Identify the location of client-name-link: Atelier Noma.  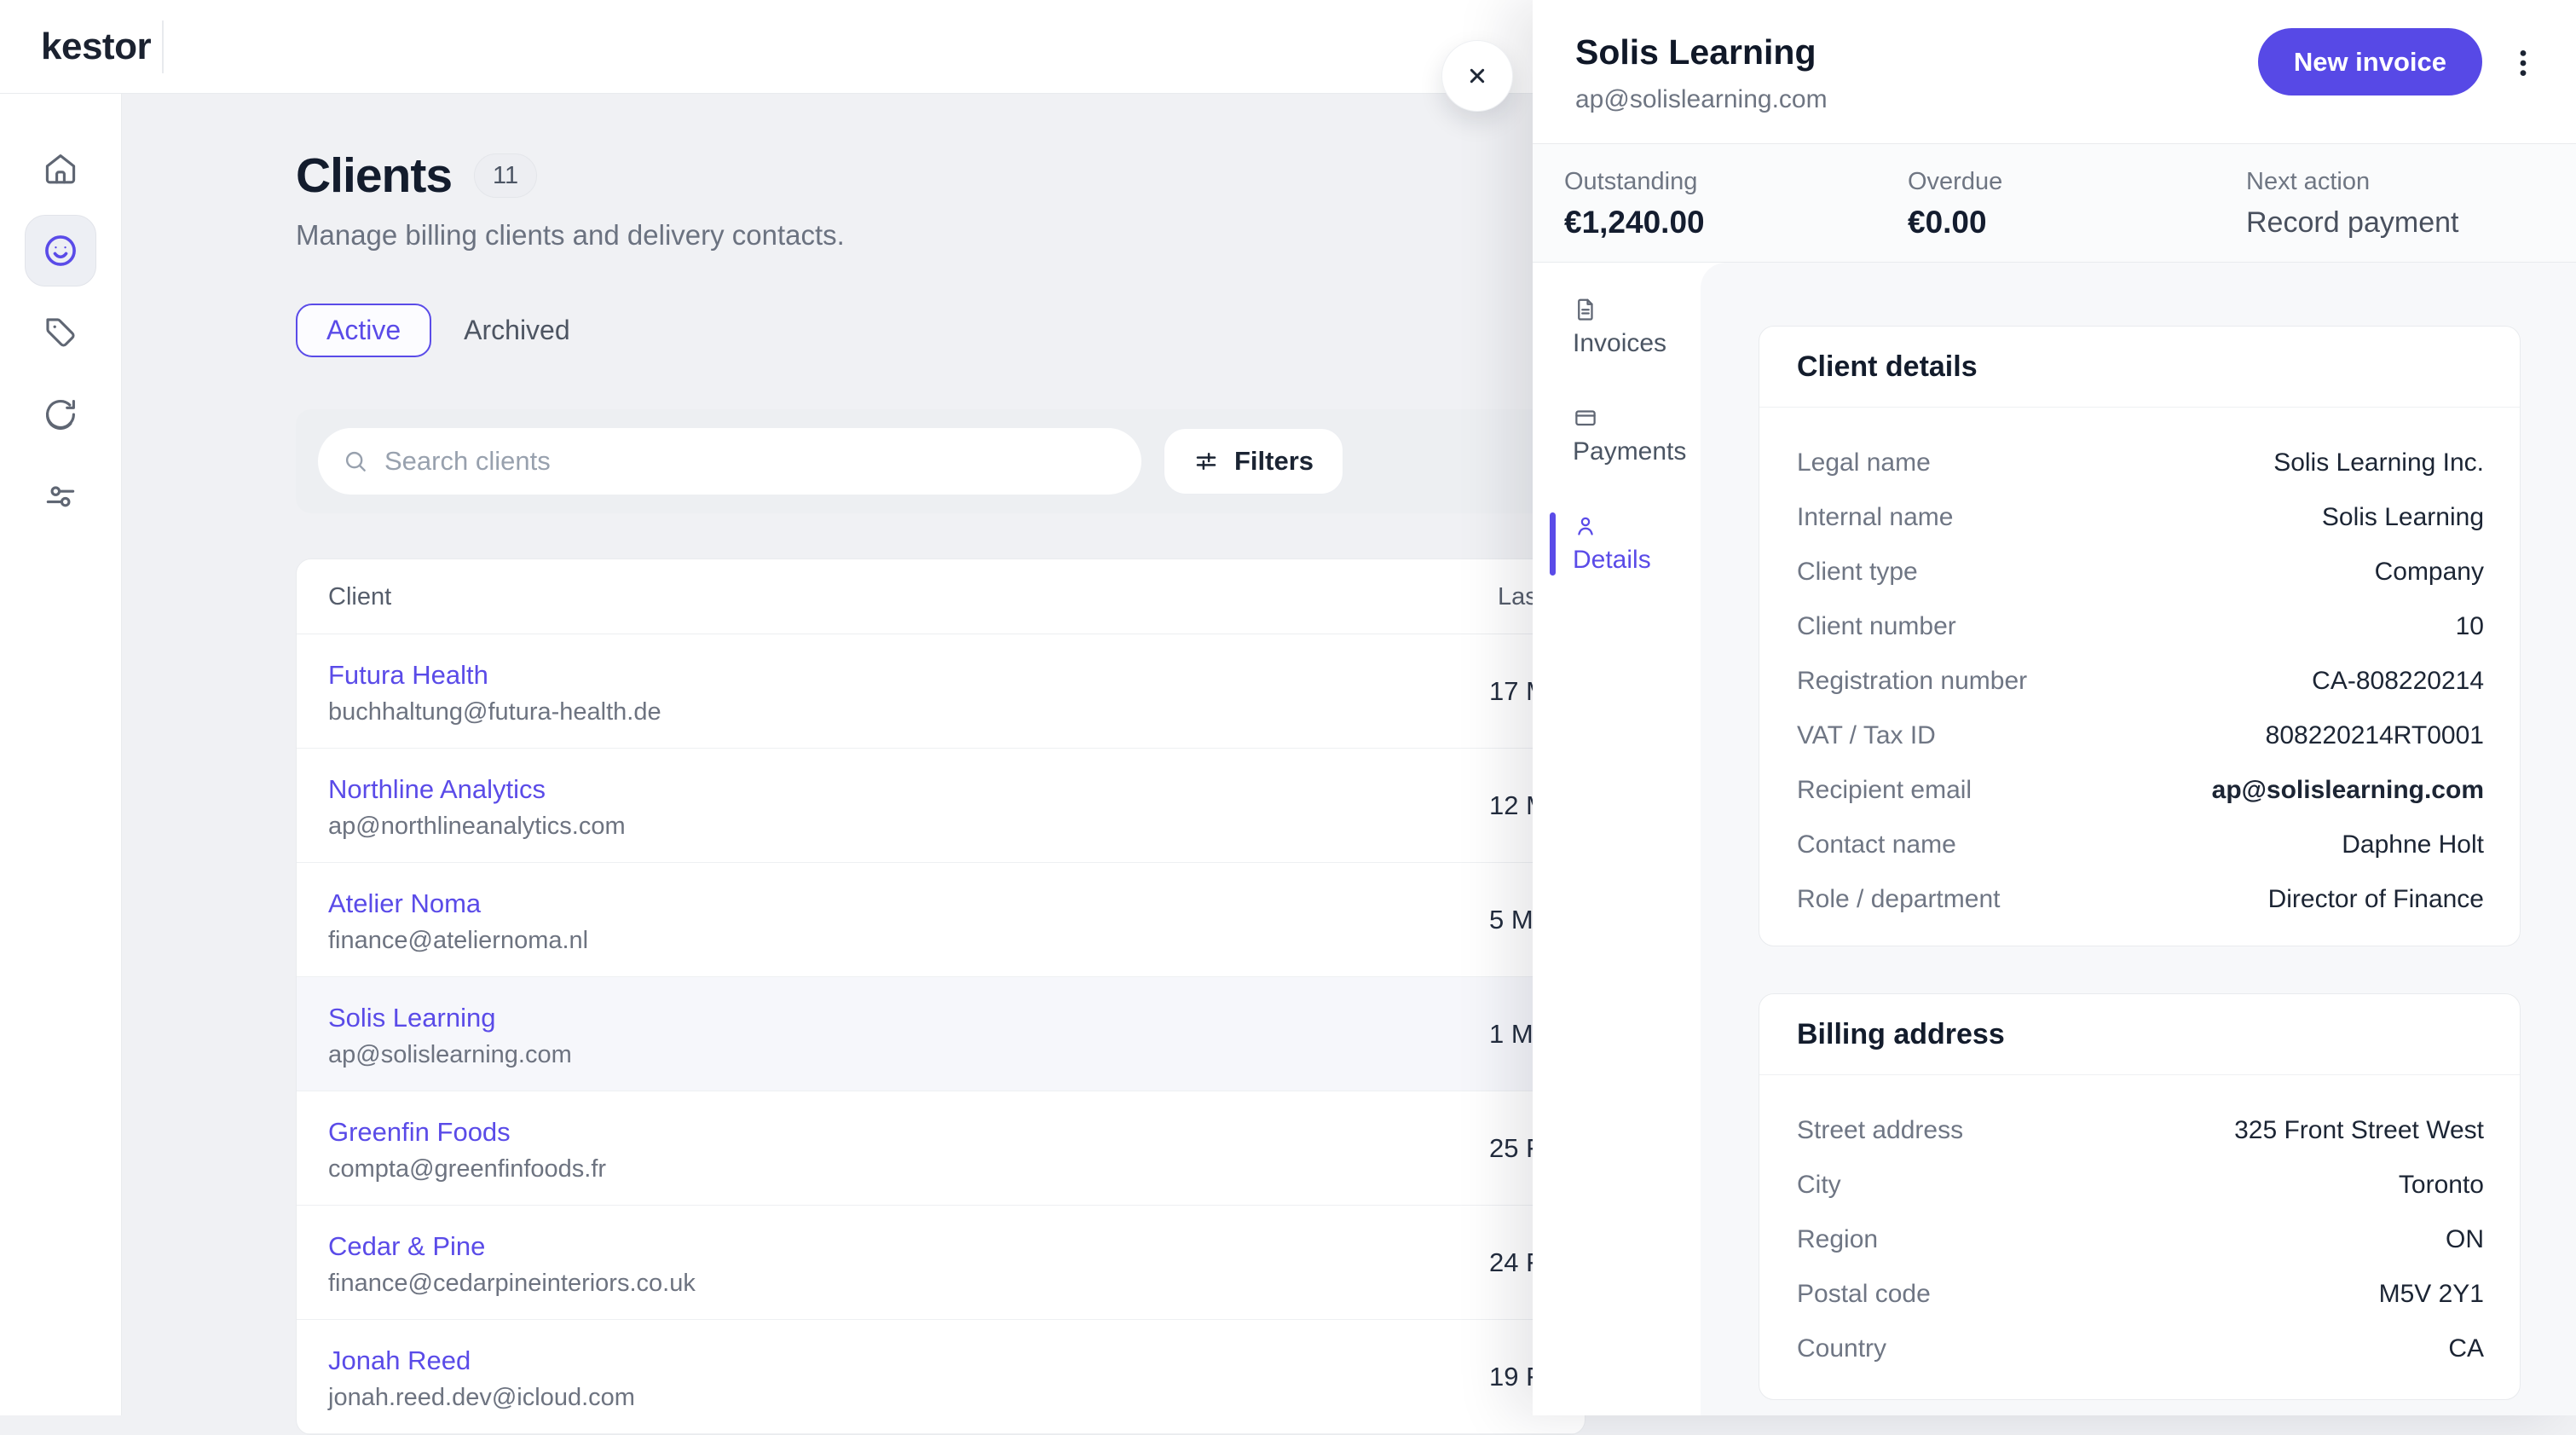
(405, 903).